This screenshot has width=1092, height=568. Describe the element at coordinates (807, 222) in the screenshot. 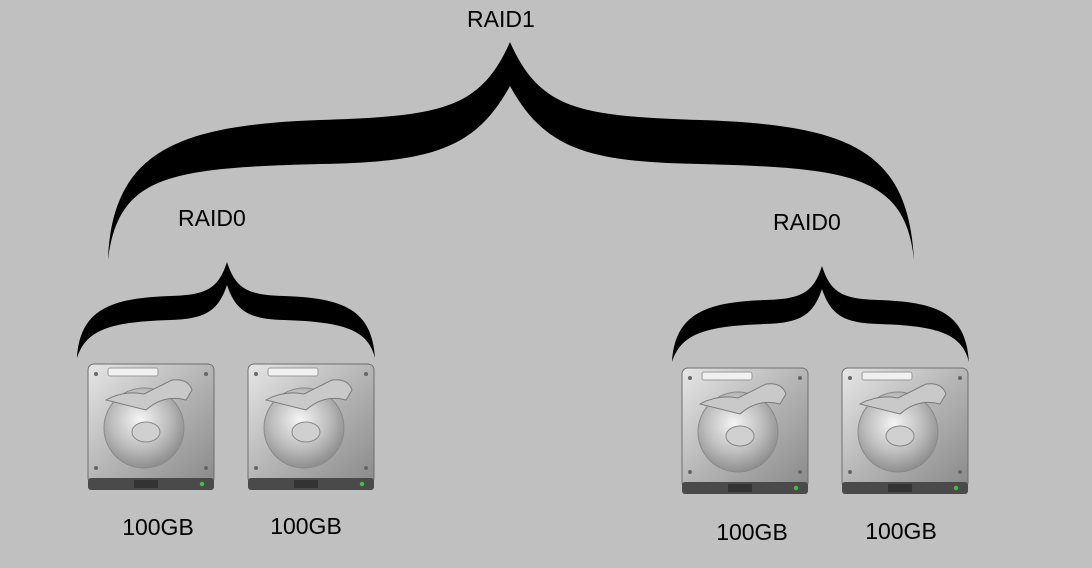

I see `raid0-right-label: RAID0` at that location.